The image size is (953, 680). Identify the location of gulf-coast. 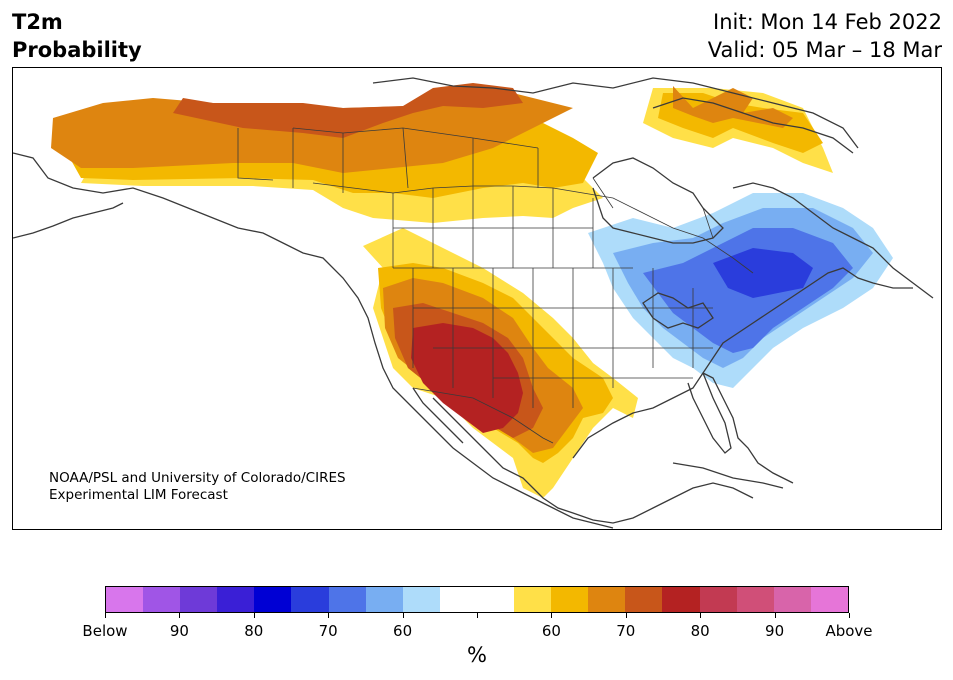
(683, 428).